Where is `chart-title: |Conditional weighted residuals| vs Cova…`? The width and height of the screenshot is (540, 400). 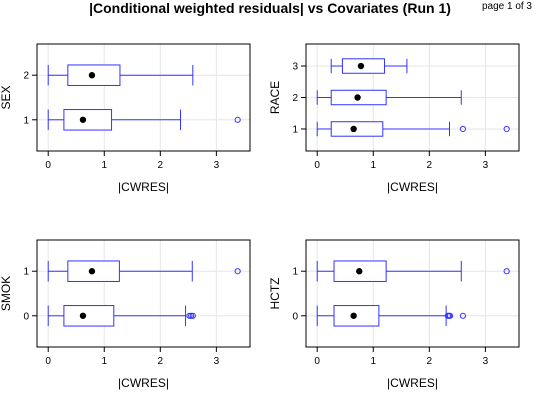
chart-title: |Conditional weighted residuals| vs Cova… is located at coordinates (270, 8).